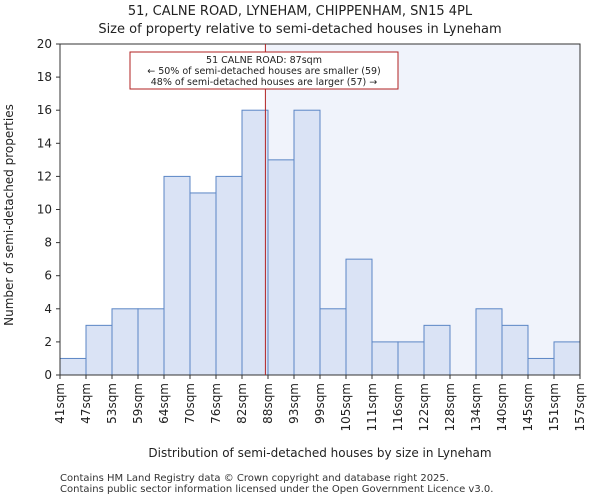 This screenshot has width=600, height=500. I want to click on x-tick-label: 105sqm, so click(346, 407).